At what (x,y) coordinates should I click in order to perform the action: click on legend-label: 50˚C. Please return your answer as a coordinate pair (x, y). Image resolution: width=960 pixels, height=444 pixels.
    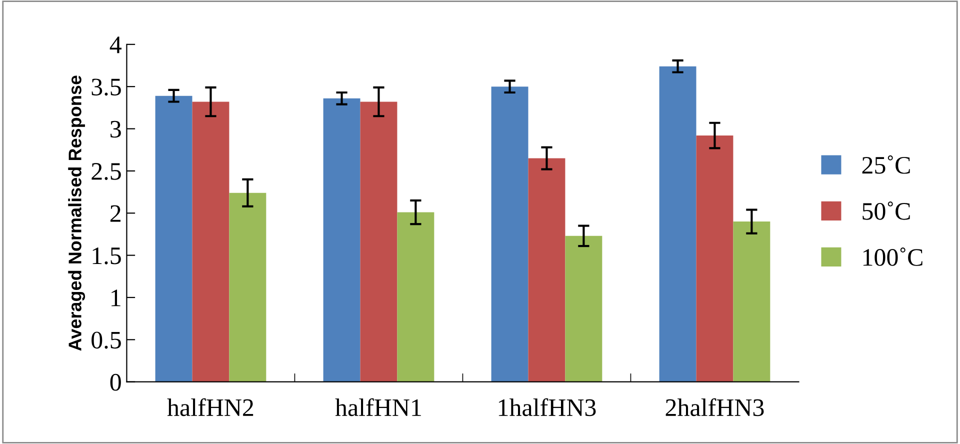
    Looking at the image, I should click on (886, 210).